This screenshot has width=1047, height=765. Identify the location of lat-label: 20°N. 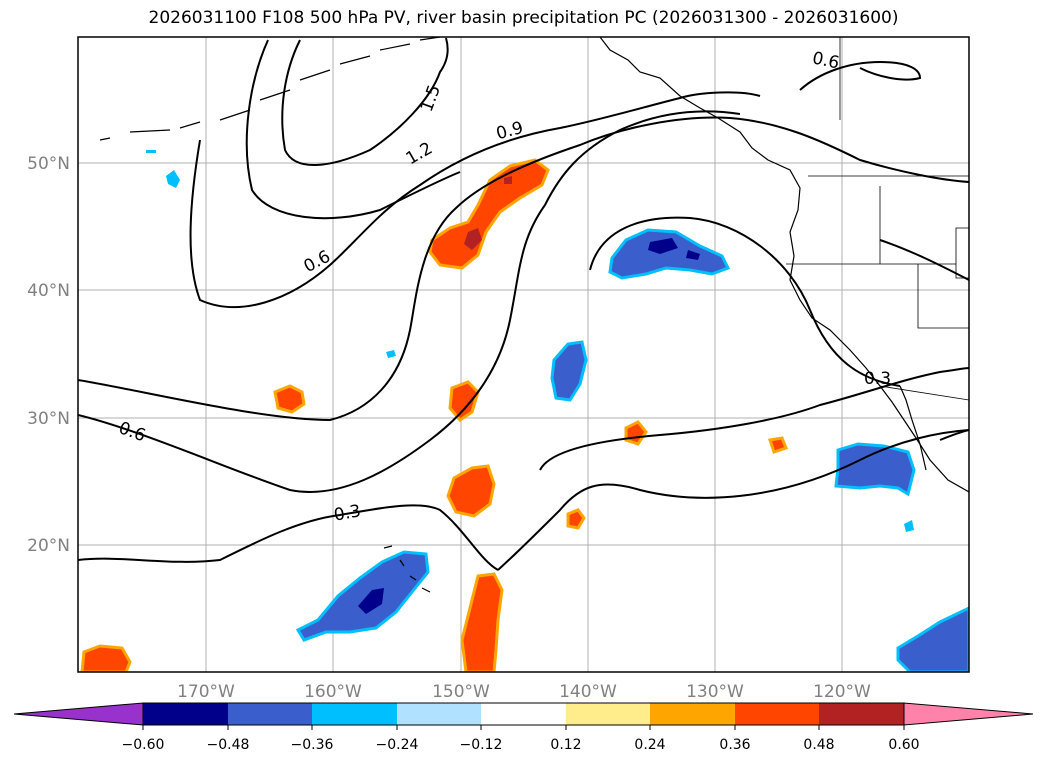
(48, 546).